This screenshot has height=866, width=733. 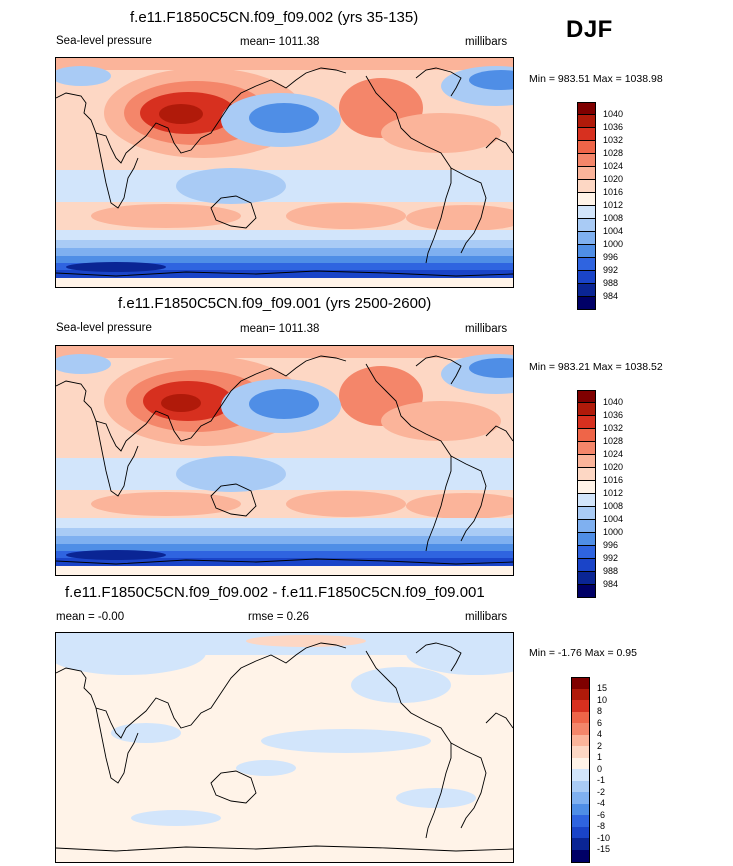 I want to click on panel2-colorbar-label: 1016, so click(x=613, y=480).